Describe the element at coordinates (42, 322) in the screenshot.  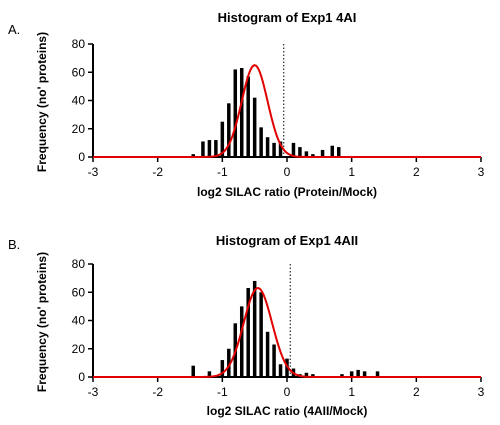
I see `y-axis-label-b: Frequency (no' proteins)` at that location.